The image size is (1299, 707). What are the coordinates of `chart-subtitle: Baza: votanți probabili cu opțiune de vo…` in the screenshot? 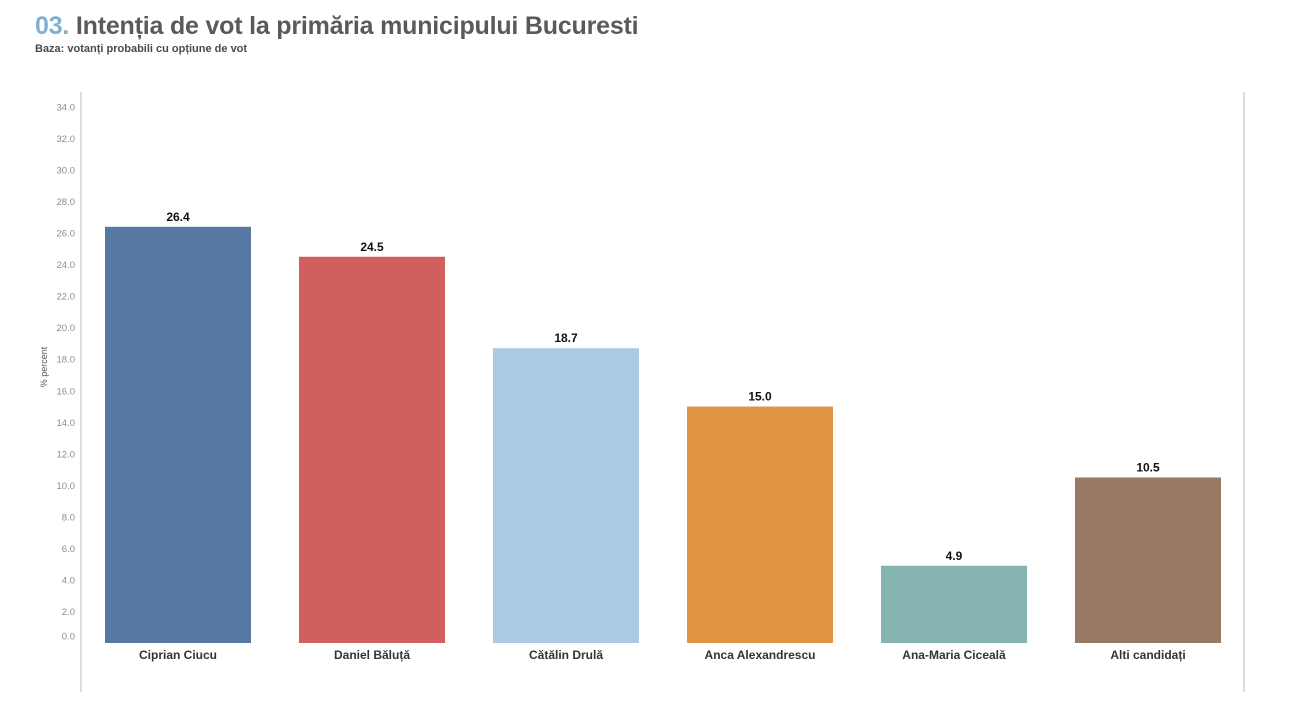 It's located at (141, 49).